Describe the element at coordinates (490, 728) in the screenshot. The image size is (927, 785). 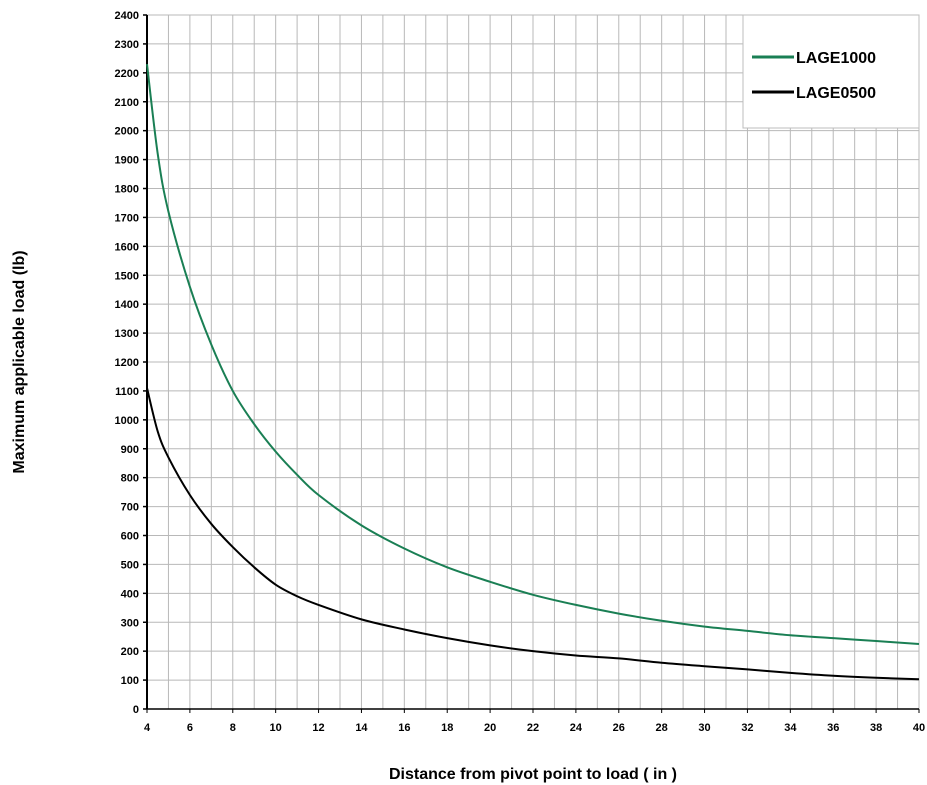
I see `x-tick-label: 20` at that location.